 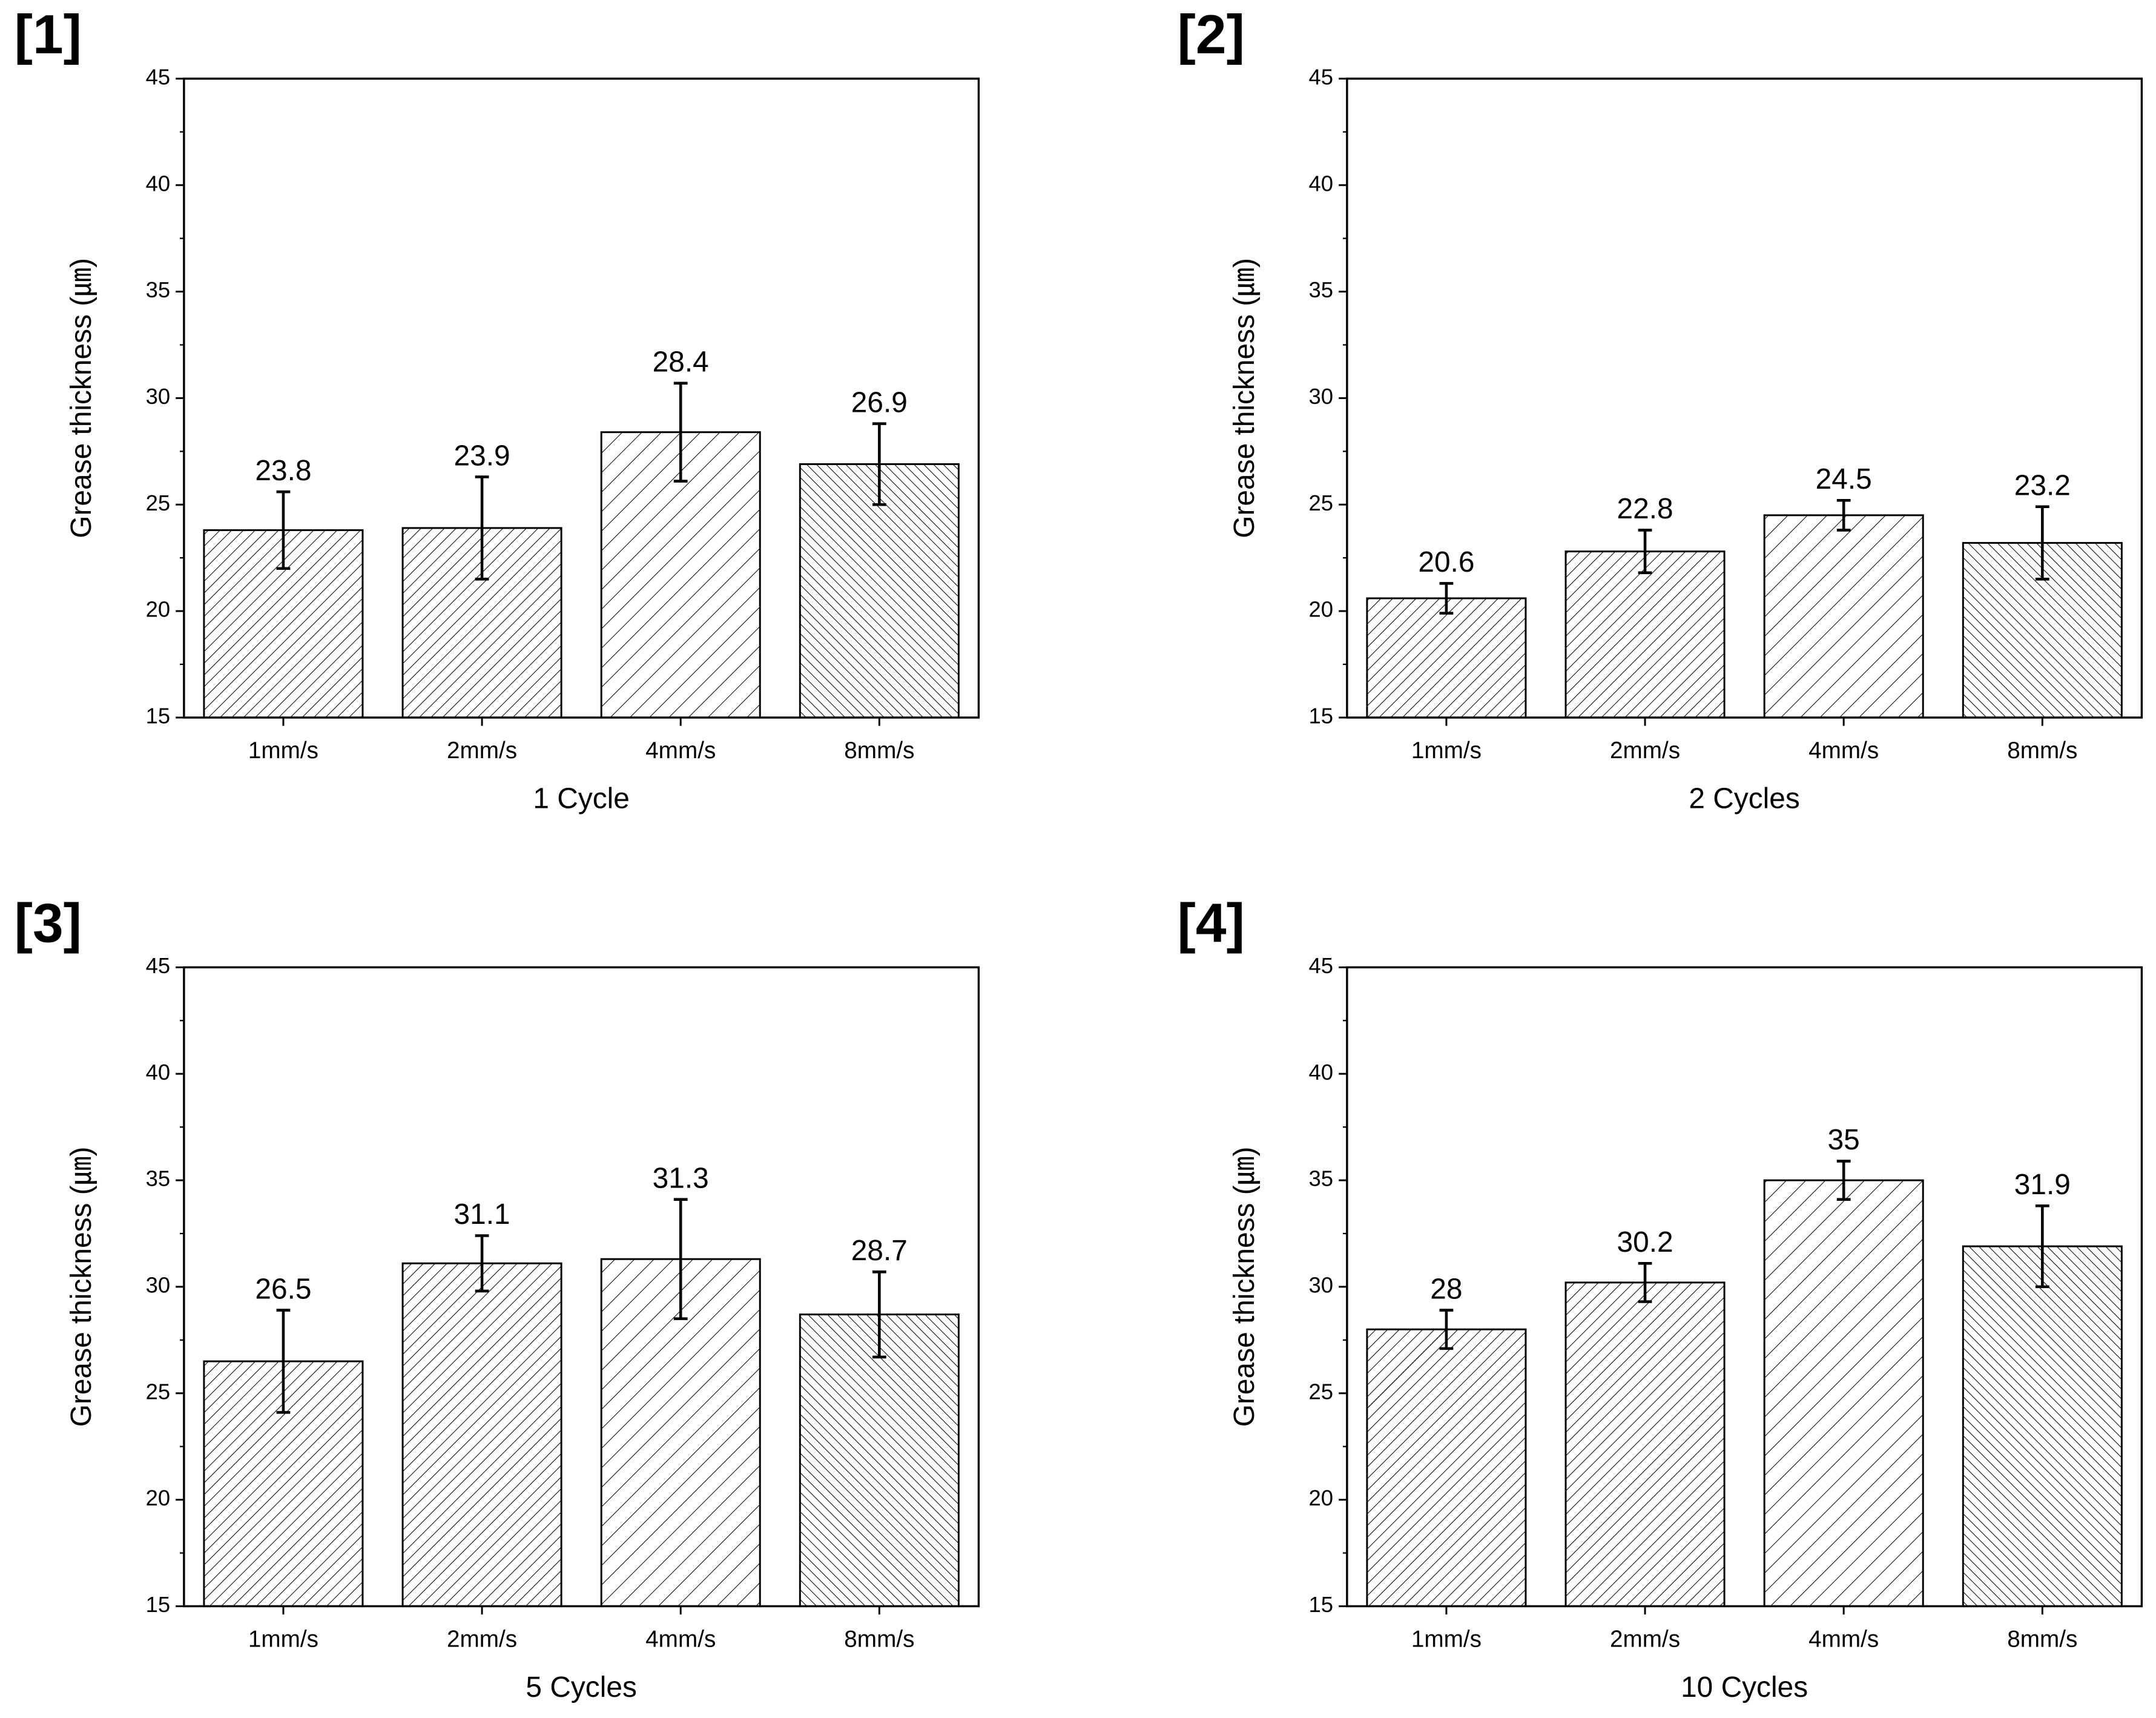 What do you see at coordinates (1446, 1289) in the screenshot?
I see `value-label: 28` at bounding box center [1446, 1289].